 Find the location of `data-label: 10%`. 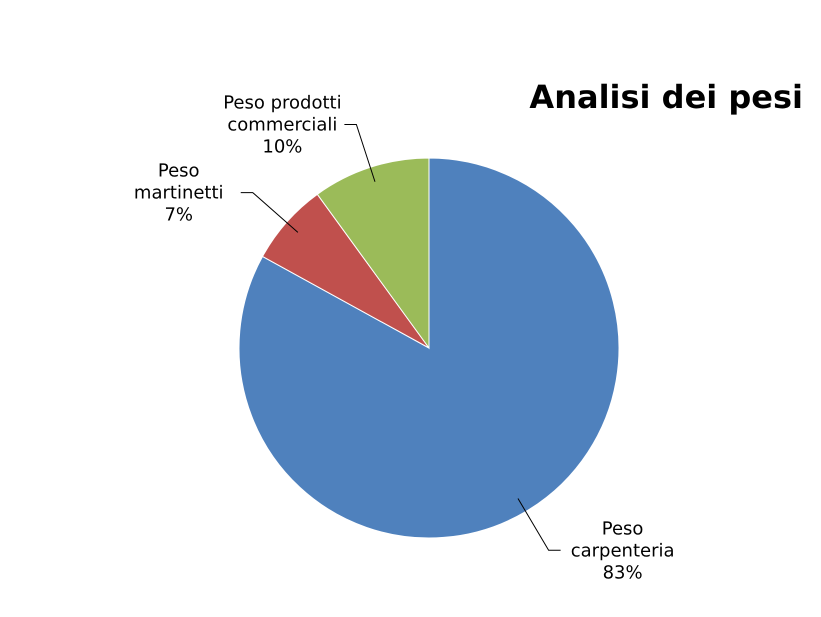

data-label: 10% is located at coordinates (282, 147).